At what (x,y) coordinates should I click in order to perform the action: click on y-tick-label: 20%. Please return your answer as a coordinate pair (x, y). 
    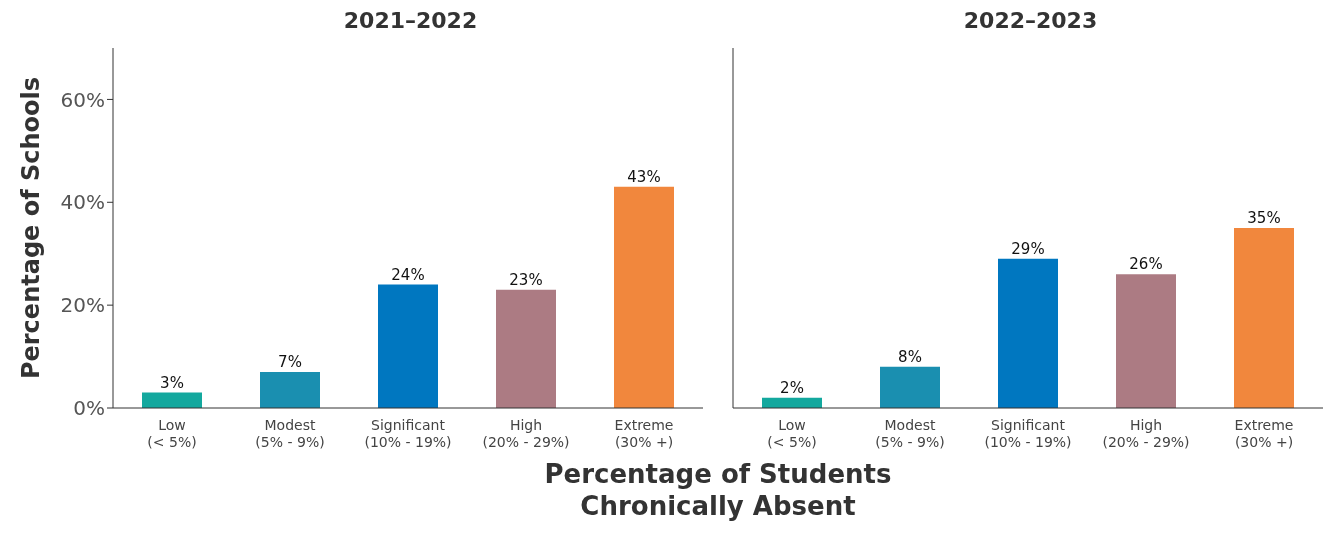
    Looking at the image, I should click on (82, 305).